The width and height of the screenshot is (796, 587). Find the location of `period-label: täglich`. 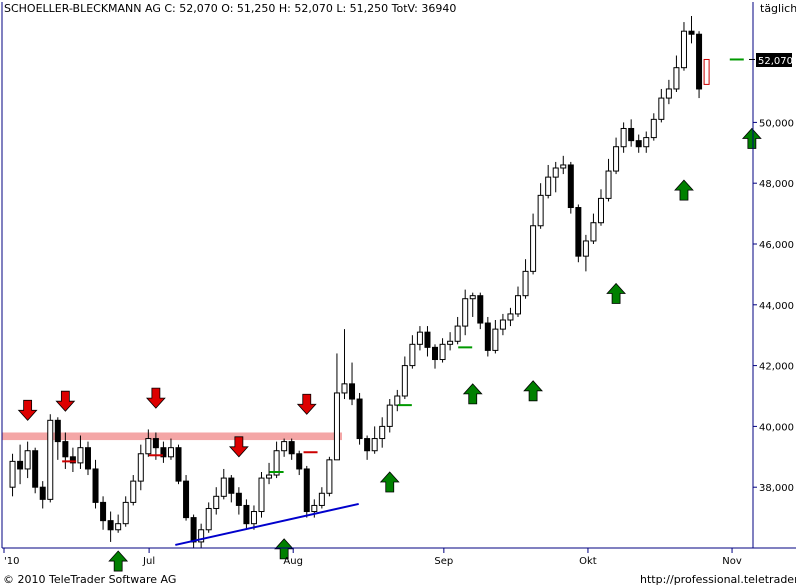

period-label: täglich is located at coordinates (778, 8).